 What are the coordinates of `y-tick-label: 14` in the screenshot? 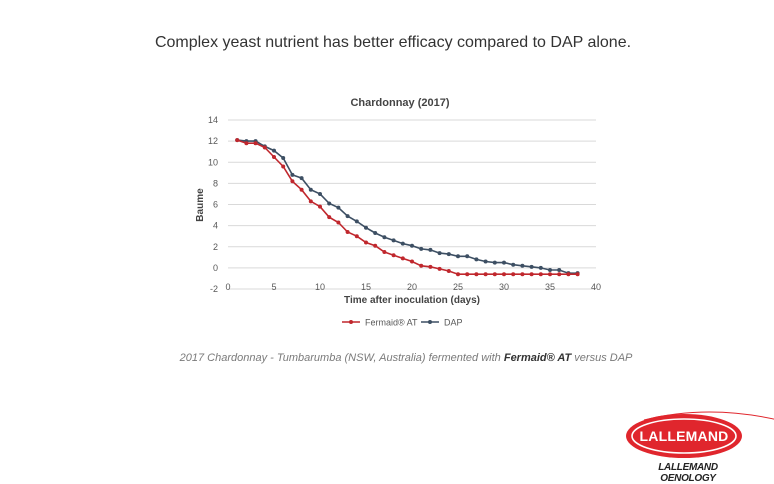 It's located at (213, 120).